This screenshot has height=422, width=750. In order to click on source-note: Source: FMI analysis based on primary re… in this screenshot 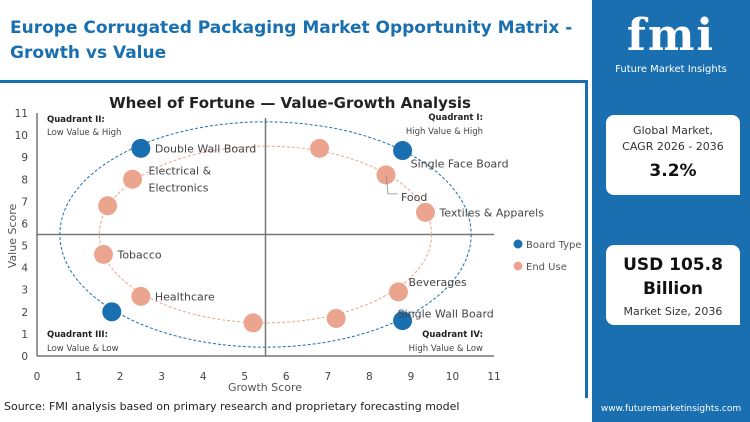, I will do `click(232, 406)`.